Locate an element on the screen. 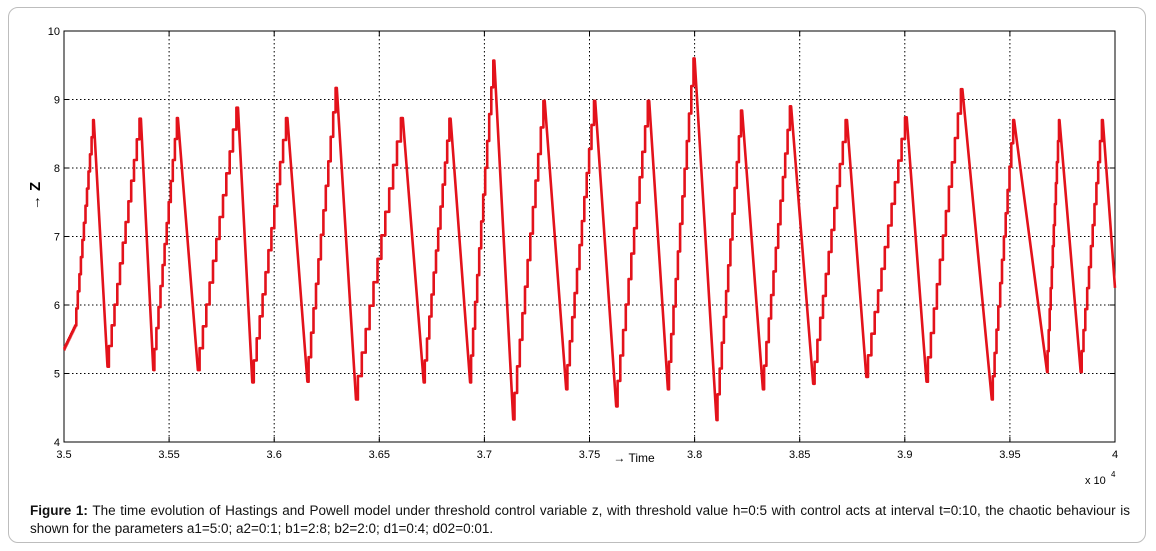 The width and height of the screenshot is (1156, 551). x-axis-multiplier: x 10 is located at coordinates (1095, 481).